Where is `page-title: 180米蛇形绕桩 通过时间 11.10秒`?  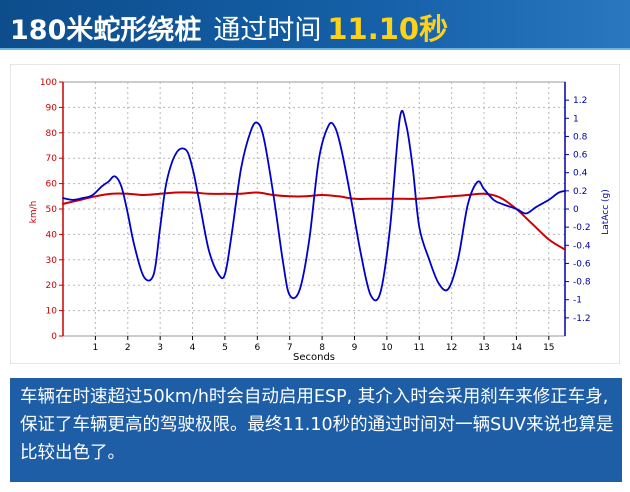 page-title: 180米蛇形绕桩 通过时间 11.10秒 is located at coordinates (229, 26).